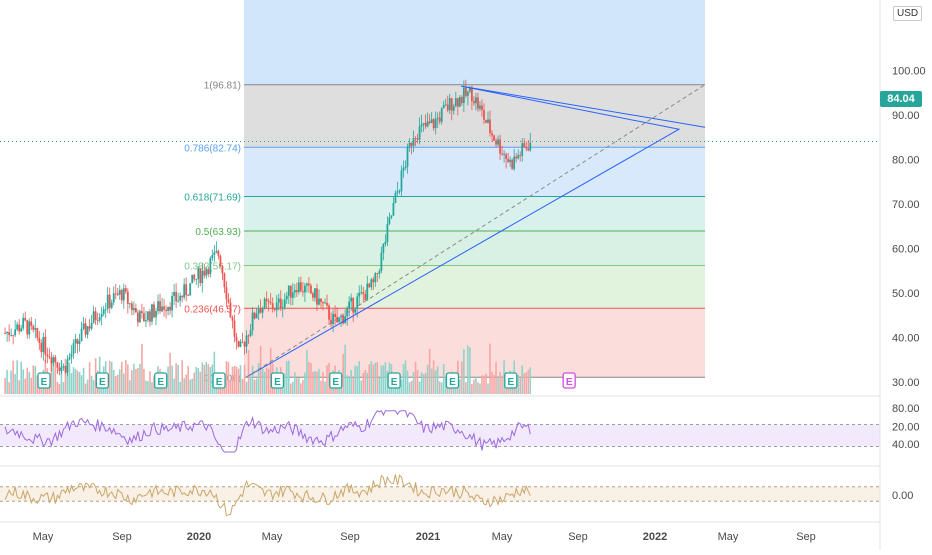 This screenshot has height=555, width=932. What do you see at coordinates (906, 205) in the screenshot?
I see `y-tick-label: 70.00` at bounding box center [906, 205].